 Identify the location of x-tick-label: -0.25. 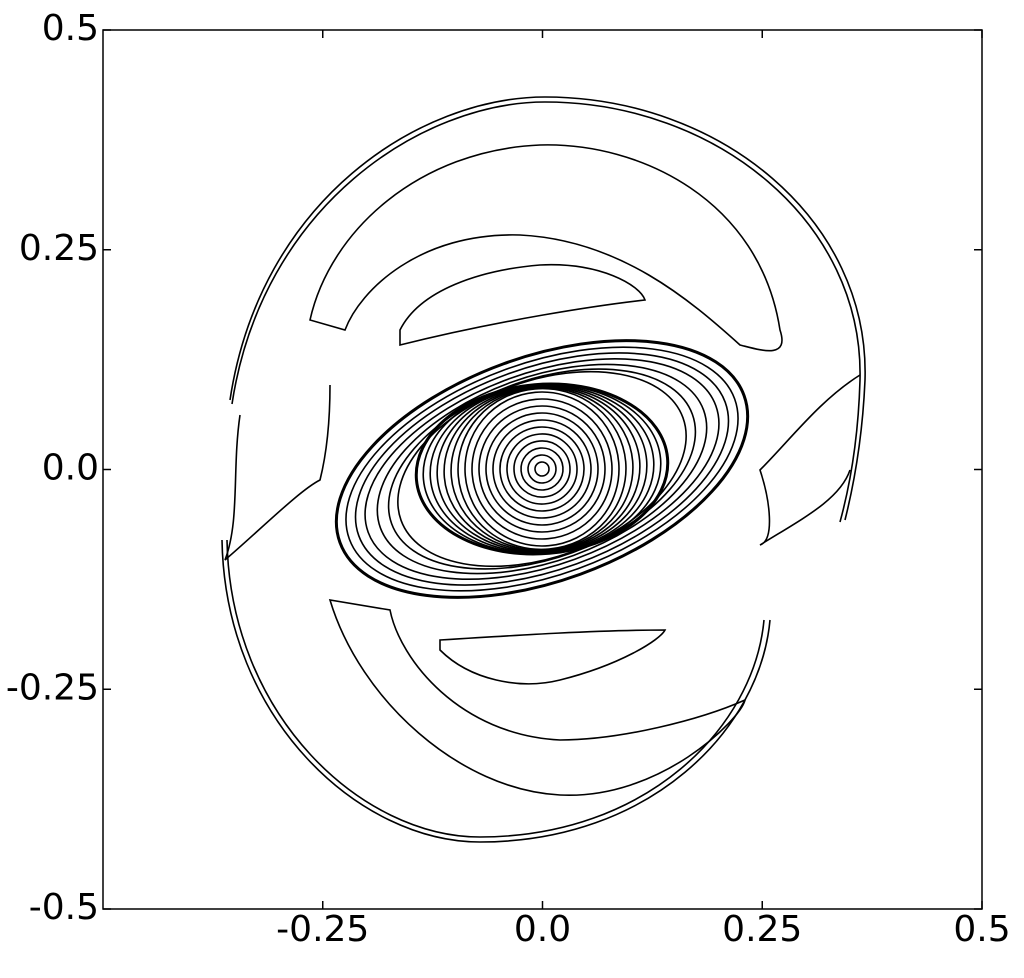
(322, 929).